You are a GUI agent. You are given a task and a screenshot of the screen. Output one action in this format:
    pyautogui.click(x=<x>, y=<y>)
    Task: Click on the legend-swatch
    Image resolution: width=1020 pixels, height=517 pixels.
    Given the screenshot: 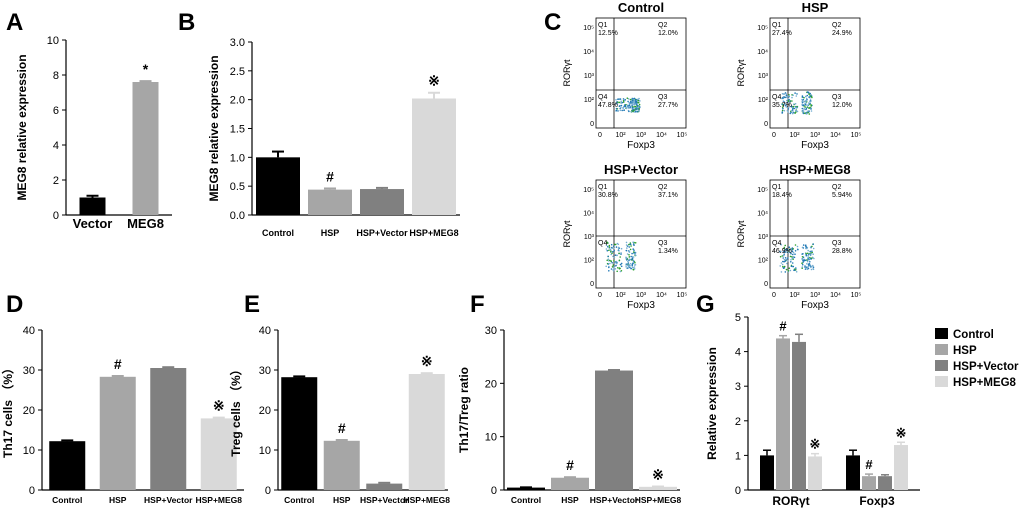 What is the action you would take?
    pyautogui.click(x=941, y=349)
    